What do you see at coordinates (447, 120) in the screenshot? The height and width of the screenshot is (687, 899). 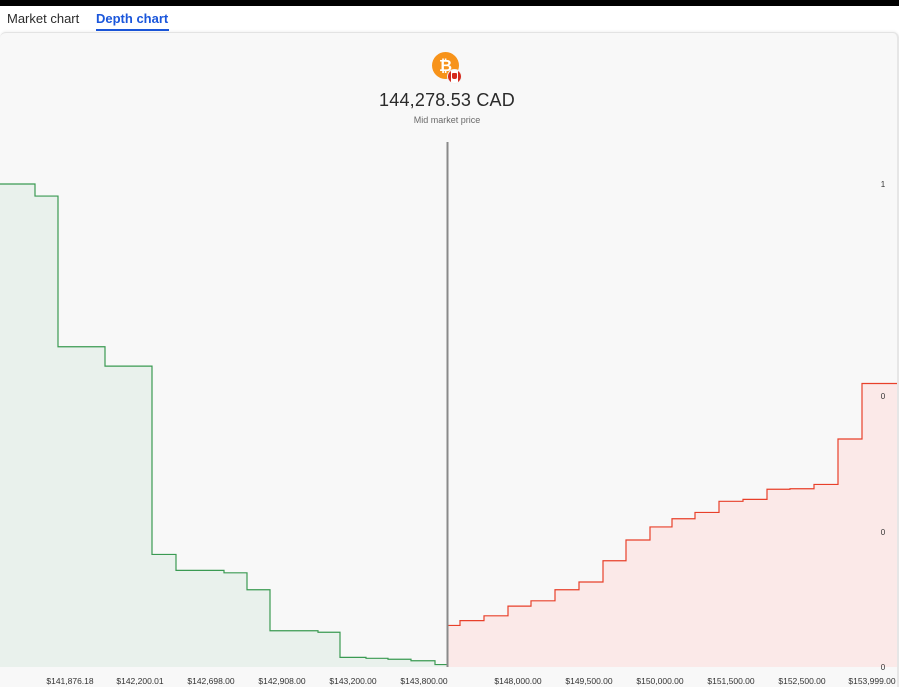 I see `mid-market-price-label: Mid market price` at bounding box center [447, 120].